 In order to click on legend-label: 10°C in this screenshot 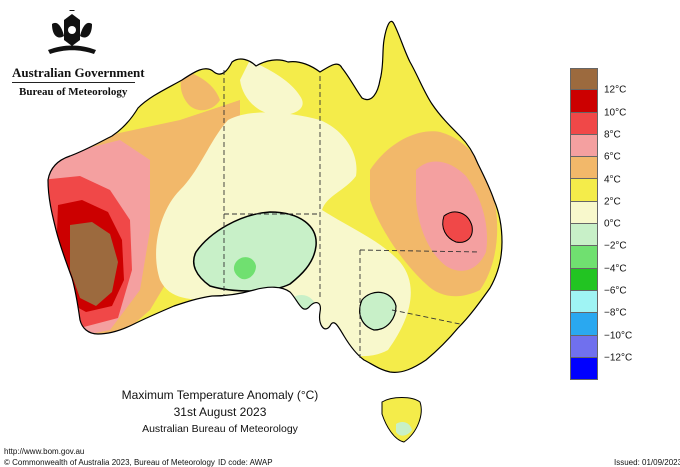, I will do `click(615, 113)`.